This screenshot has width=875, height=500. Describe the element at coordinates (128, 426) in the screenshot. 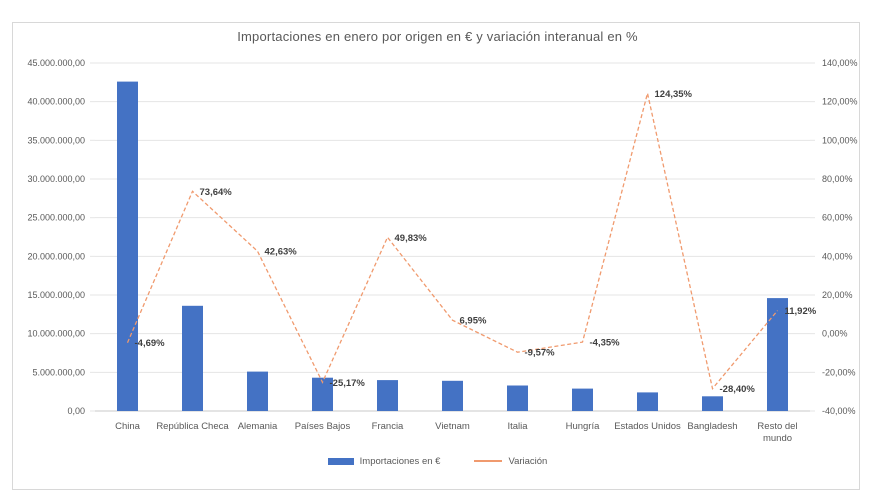

I see `x-axis-category-label: China` at that location.